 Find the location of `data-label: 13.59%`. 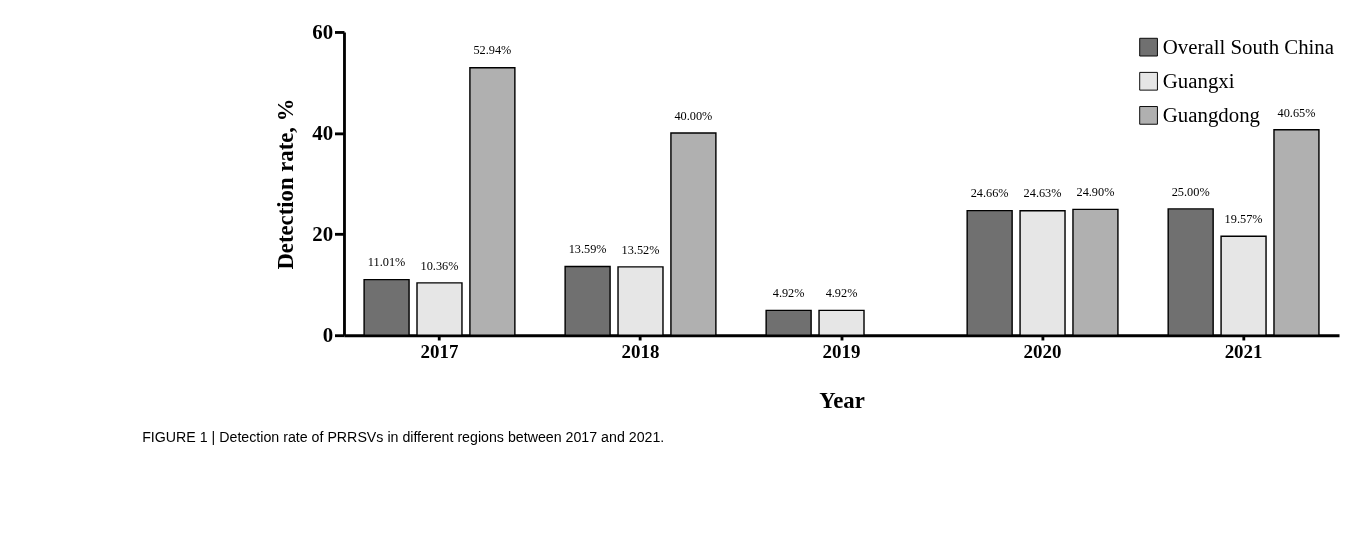

data-label: 13.59% is located at coordinates (587, 249).